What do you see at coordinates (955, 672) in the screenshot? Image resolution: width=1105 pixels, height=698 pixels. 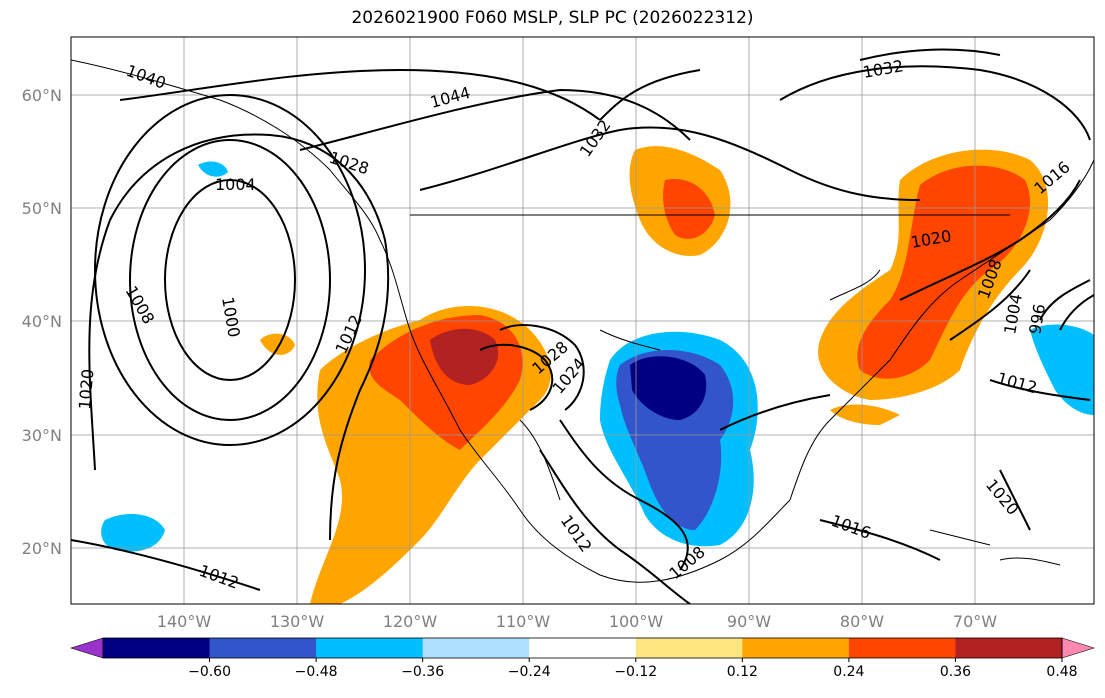 I see `colorbar-tick-label: 0.36` at bounding box center [955, 672].